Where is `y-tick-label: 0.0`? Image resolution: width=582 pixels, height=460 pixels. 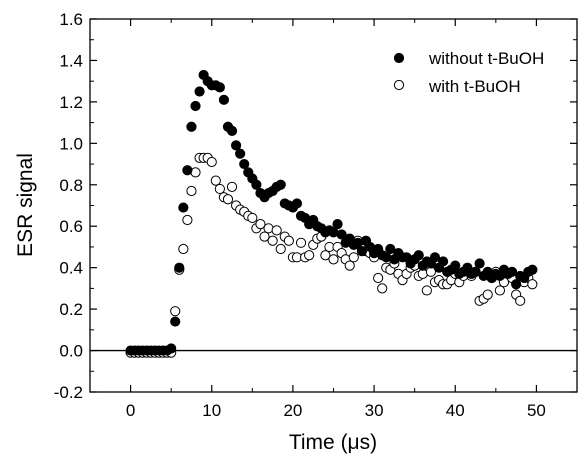
y-tick-label: 0.0 is located at coordinates (71, 351).